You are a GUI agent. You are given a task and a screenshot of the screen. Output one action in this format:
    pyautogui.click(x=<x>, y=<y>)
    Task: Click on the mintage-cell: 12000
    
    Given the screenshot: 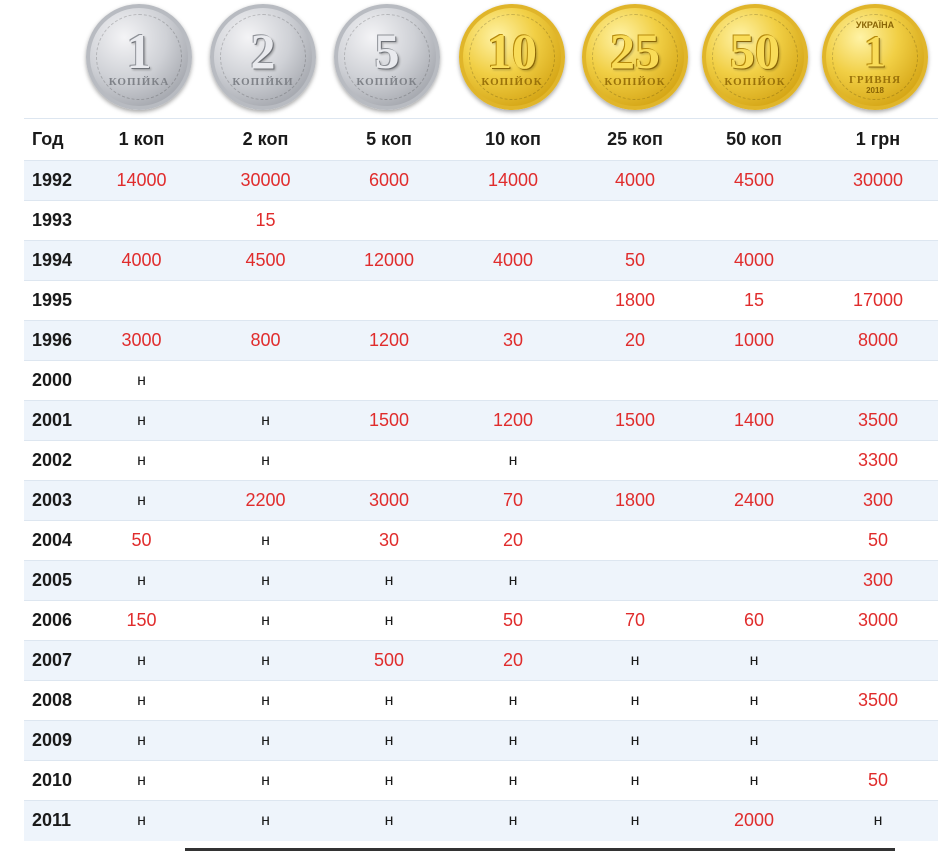 What is the action you would take?
    pyautogui.click(x=389, y=260)
    